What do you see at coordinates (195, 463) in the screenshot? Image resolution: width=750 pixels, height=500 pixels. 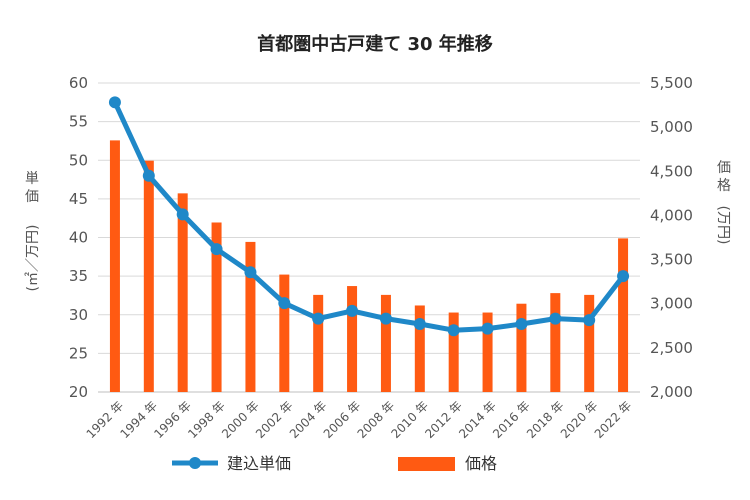 I see `legend-line-marker` at bounding box center [195, 463].